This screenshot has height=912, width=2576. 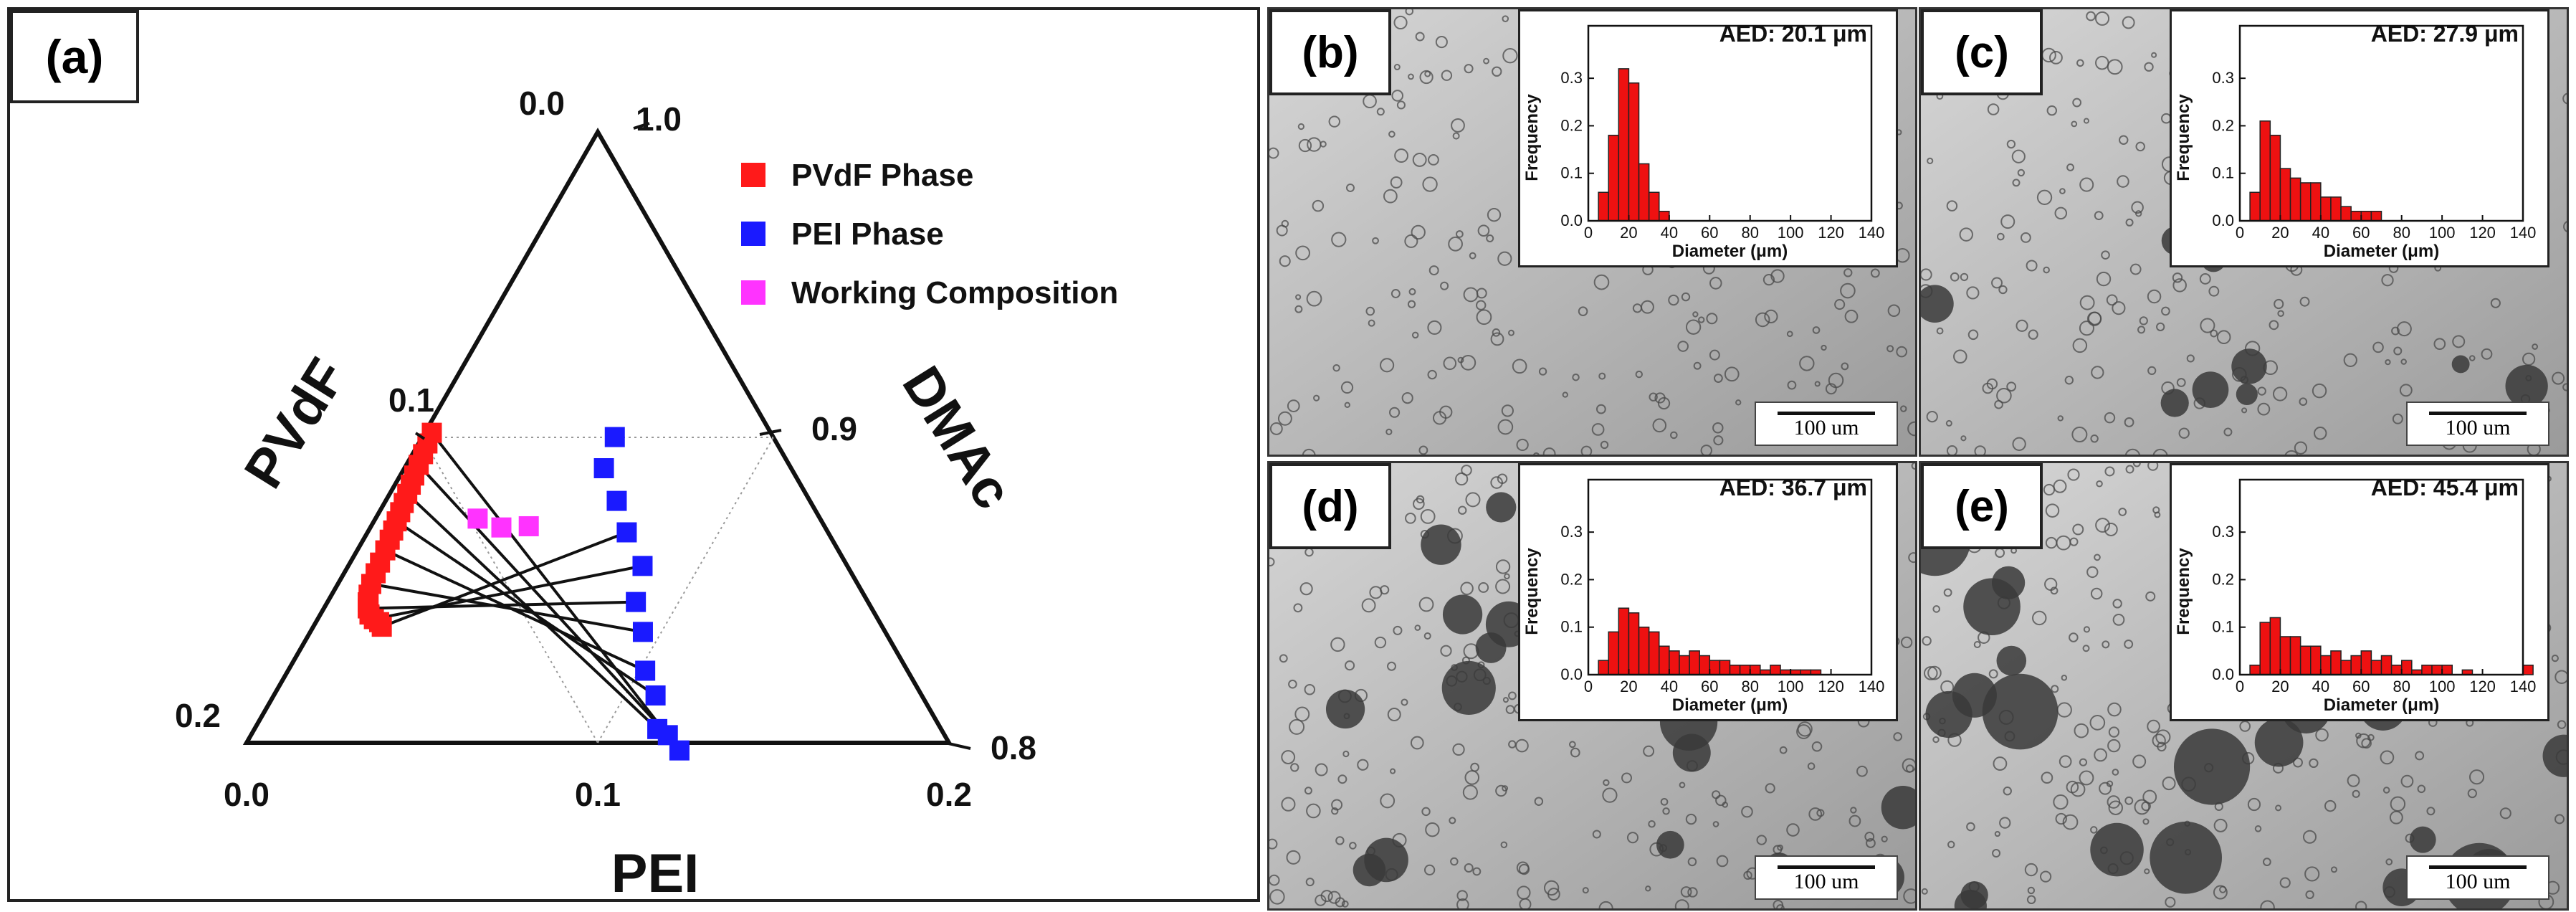 What do you see at coordinates (2280, 233) in the screenshot?
I see `x-tick-label: 20` at bounding box center [2280, 233].